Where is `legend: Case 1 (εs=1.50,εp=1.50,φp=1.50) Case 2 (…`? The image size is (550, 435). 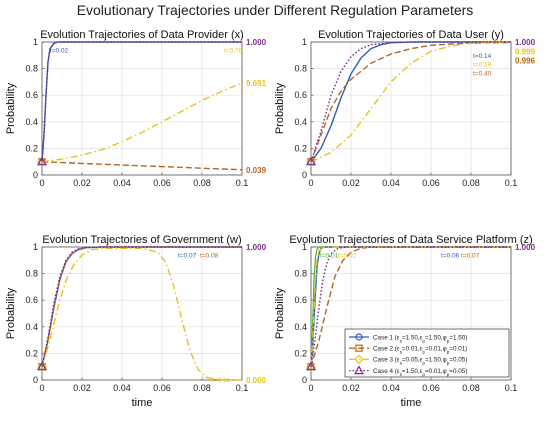 legend: Case 1 (εs=1.50,εp=1.50,φp=1.50) Case 2 (… is located at coordinates (427, 353).